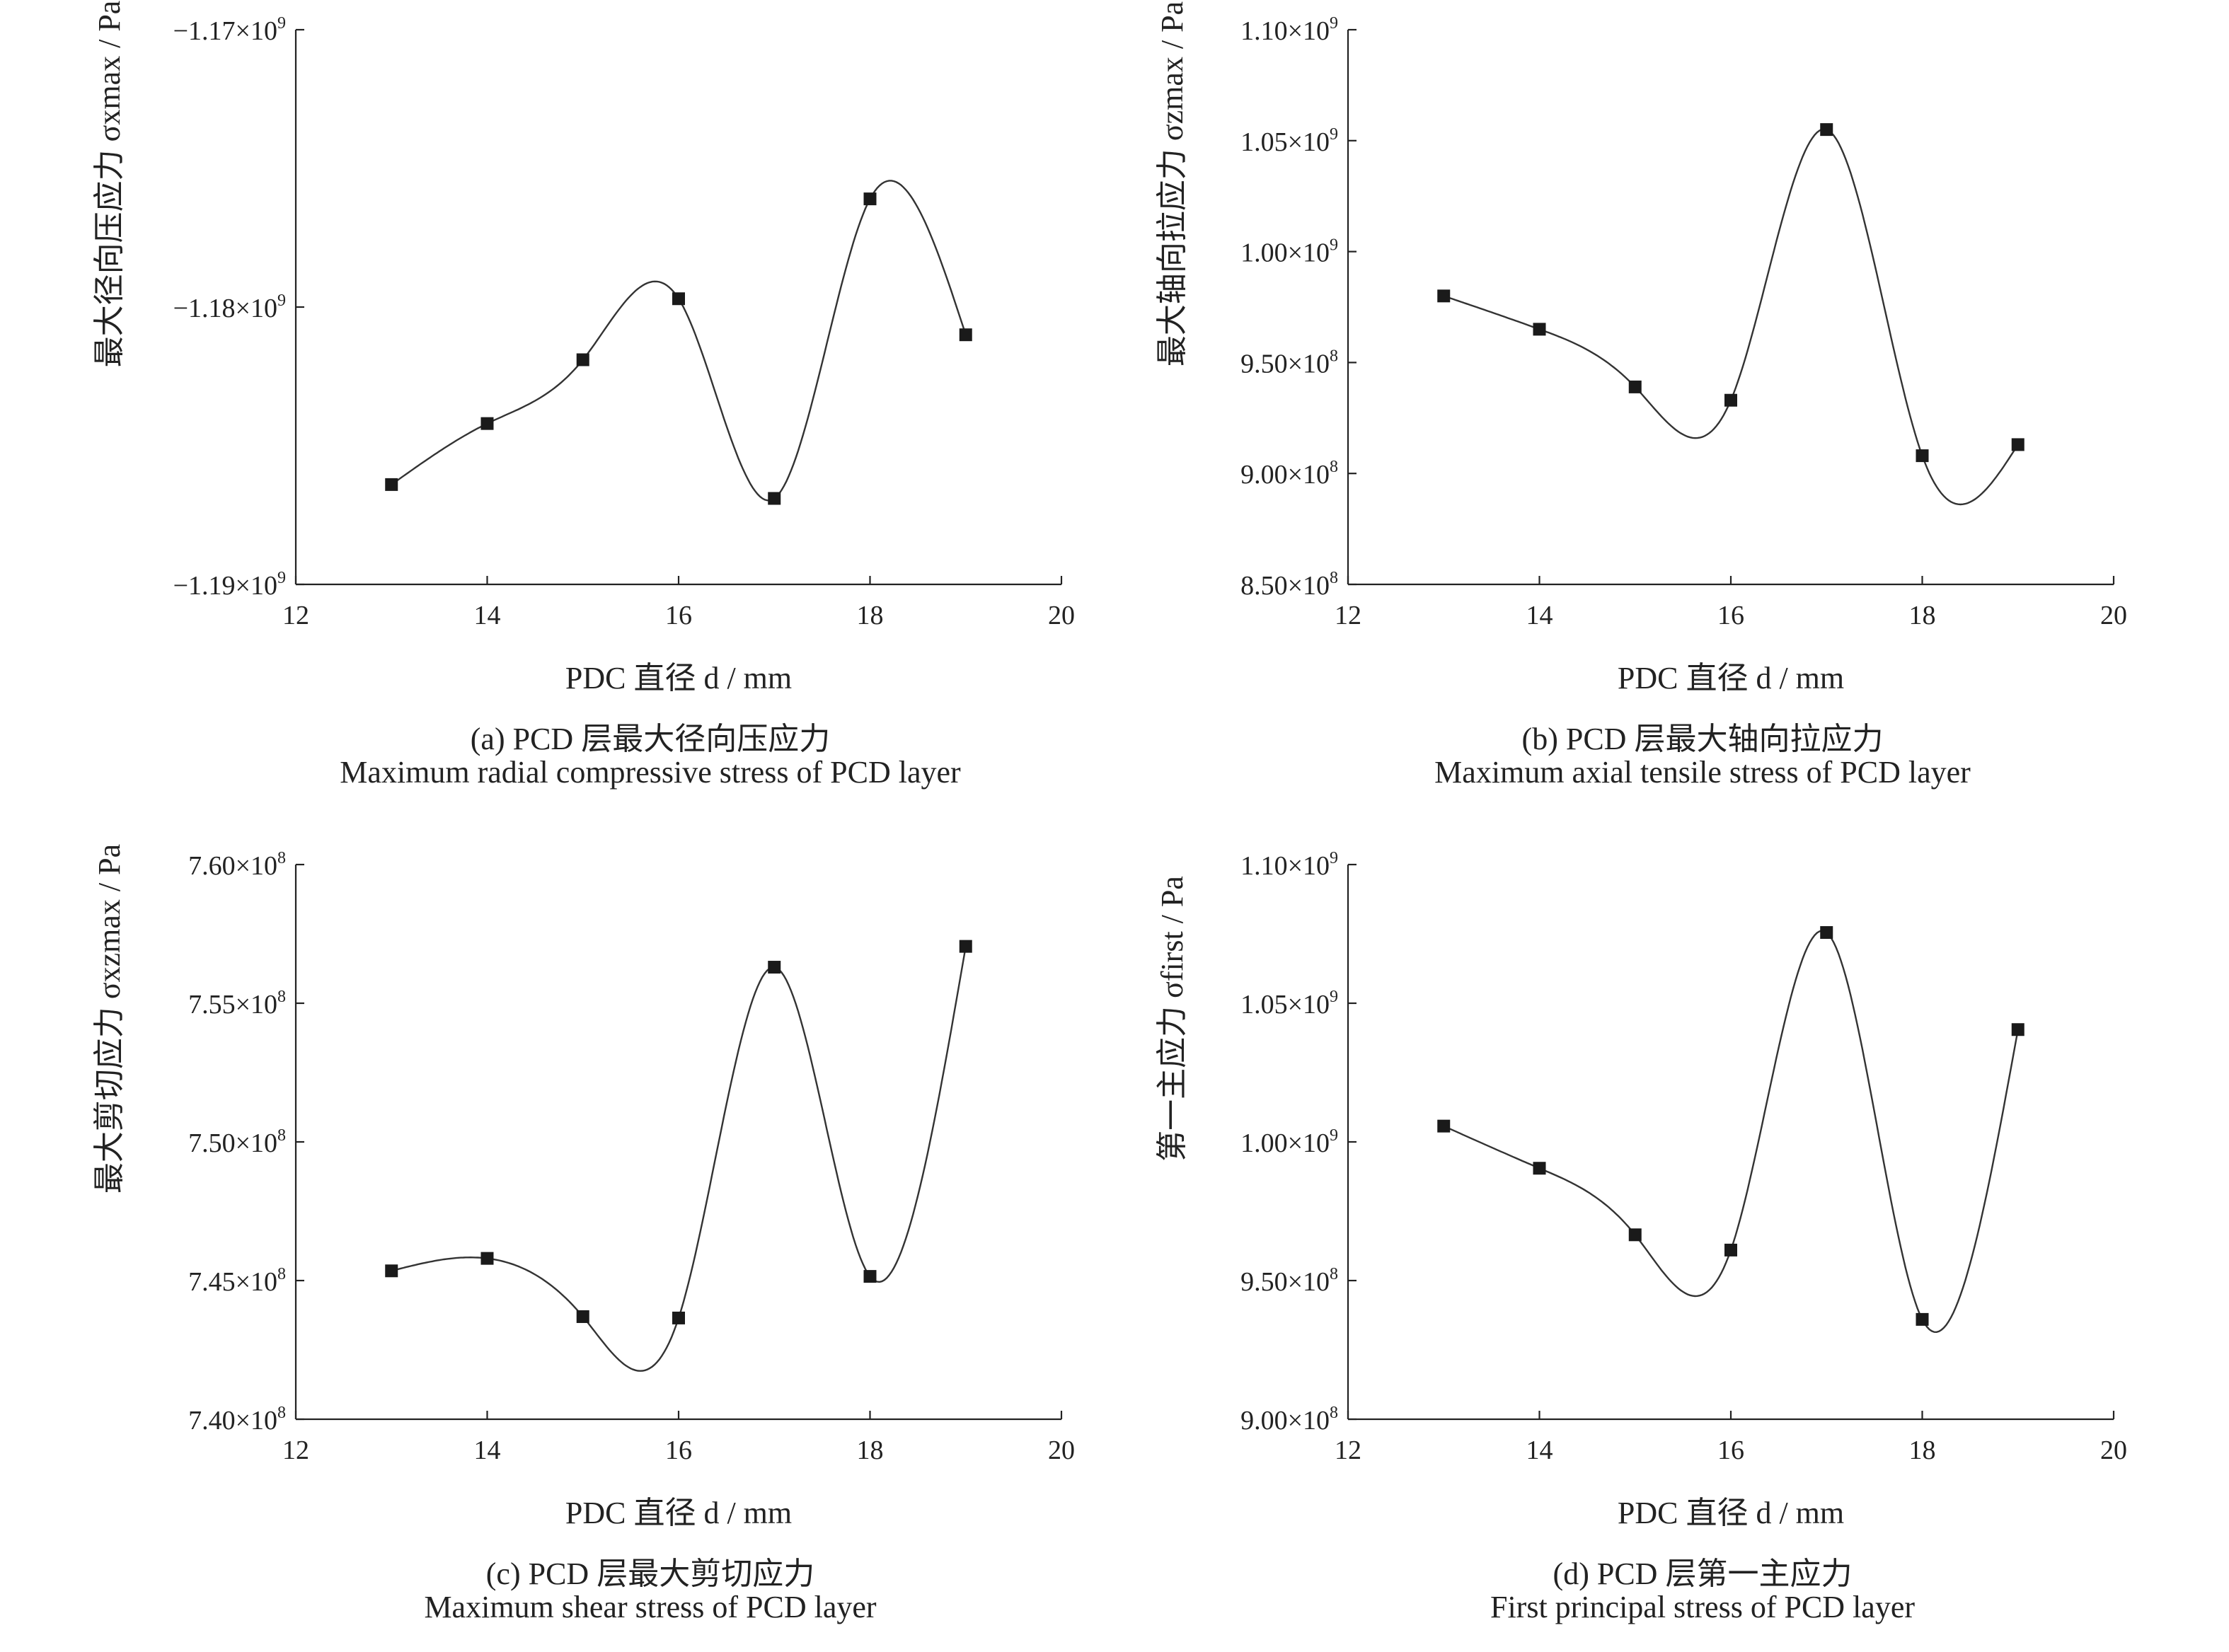 The image size is (2229, 1652). Describe the element at coordinates (237, 1420) in the screenshot. I see `y-tick-label: 7.40×10⁸` at that location.